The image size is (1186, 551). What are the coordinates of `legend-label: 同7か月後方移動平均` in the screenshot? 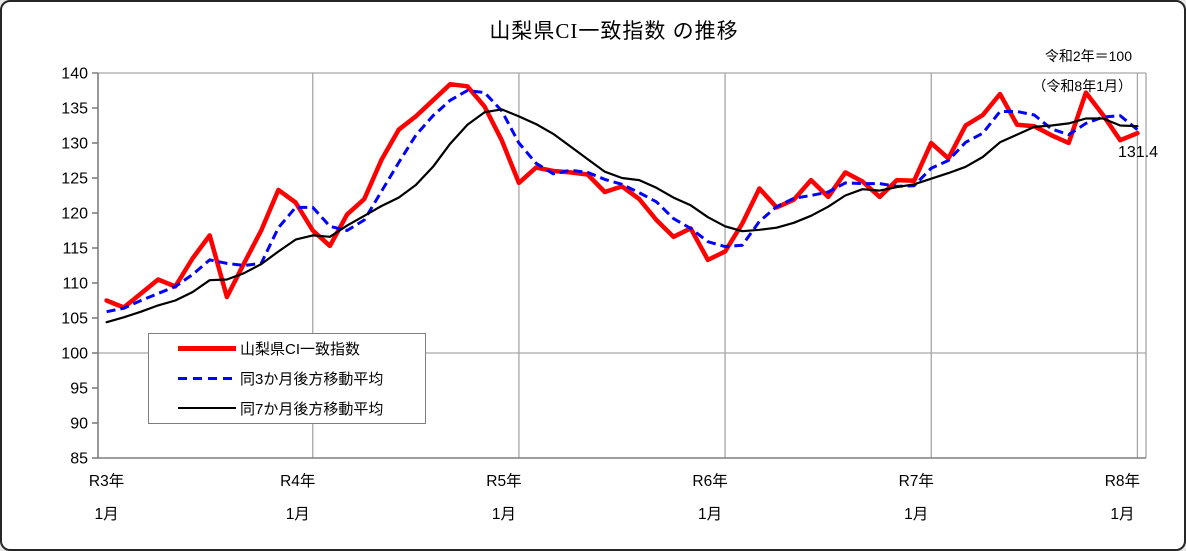 It's located at (312, 409).